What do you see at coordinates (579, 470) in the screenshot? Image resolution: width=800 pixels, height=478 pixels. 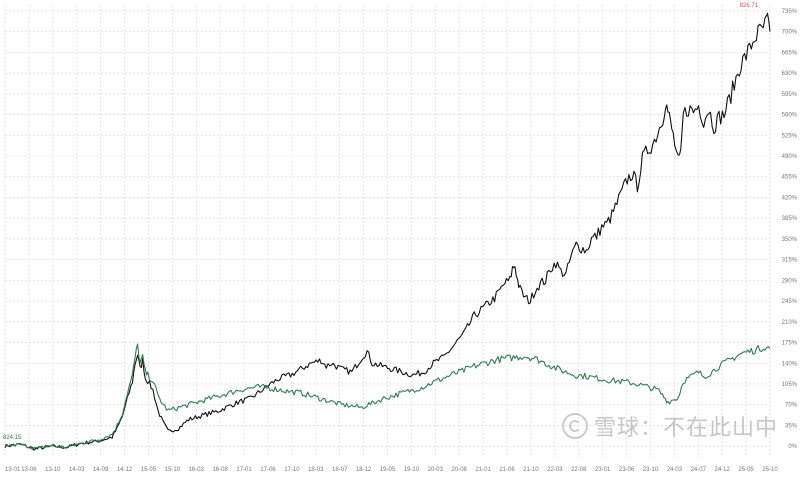 I see `x-tick-label: 22-08` at bounding box center [579, 470].